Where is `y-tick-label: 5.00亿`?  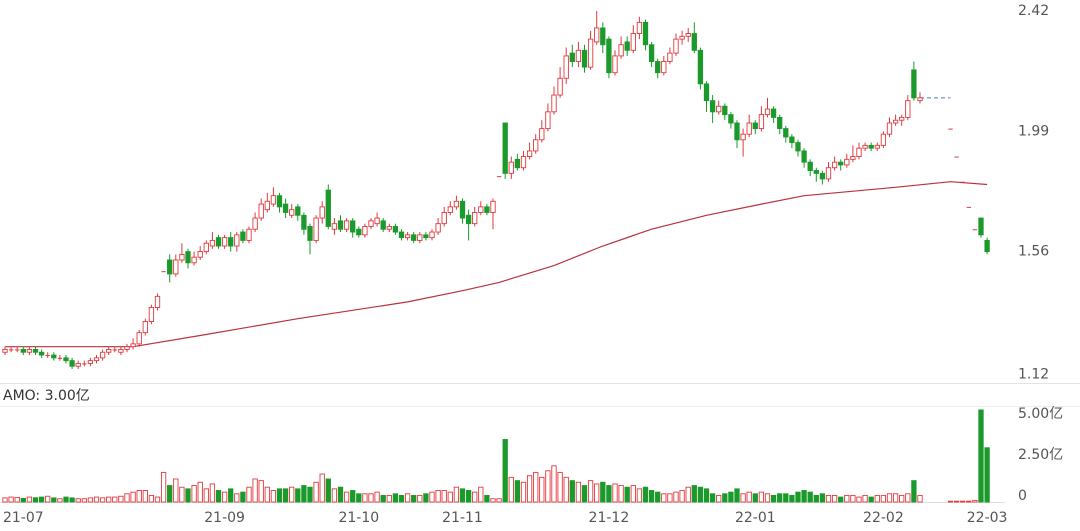 y-tick-label: 5.00亿 is located at coordinates (1040, 414).